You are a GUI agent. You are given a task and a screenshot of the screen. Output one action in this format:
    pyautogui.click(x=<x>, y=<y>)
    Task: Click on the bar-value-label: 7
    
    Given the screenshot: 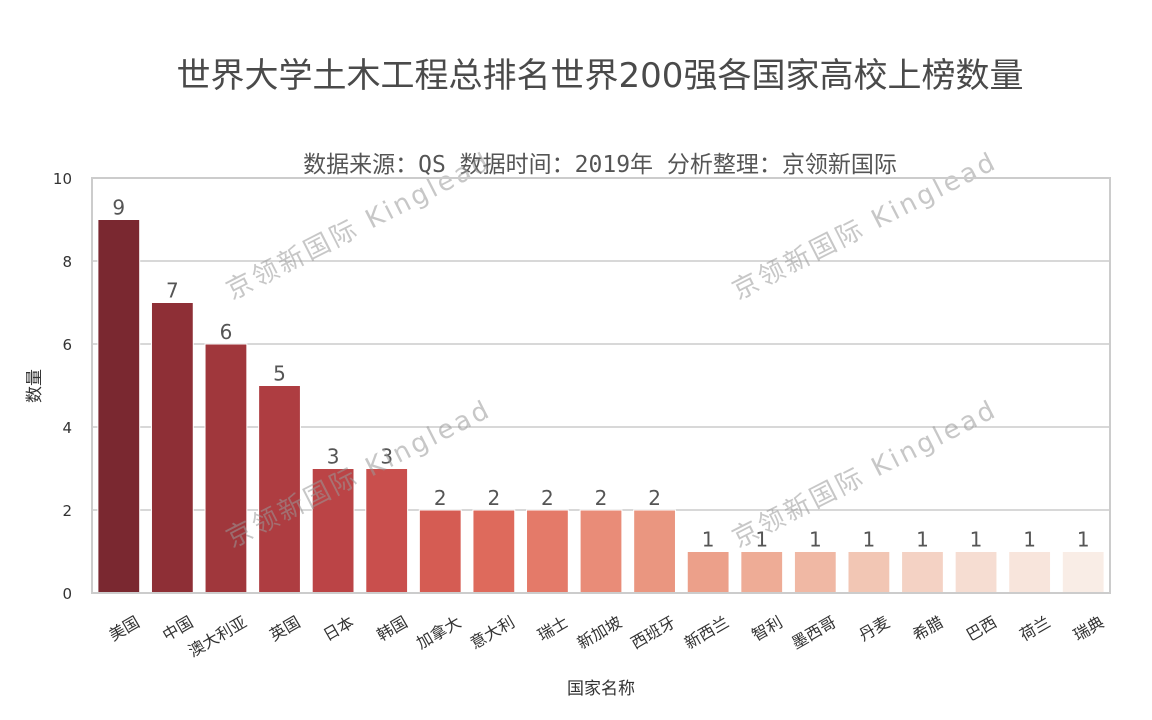 What is the action you would take?
    pyautogui.click(x=172, y=291)
    